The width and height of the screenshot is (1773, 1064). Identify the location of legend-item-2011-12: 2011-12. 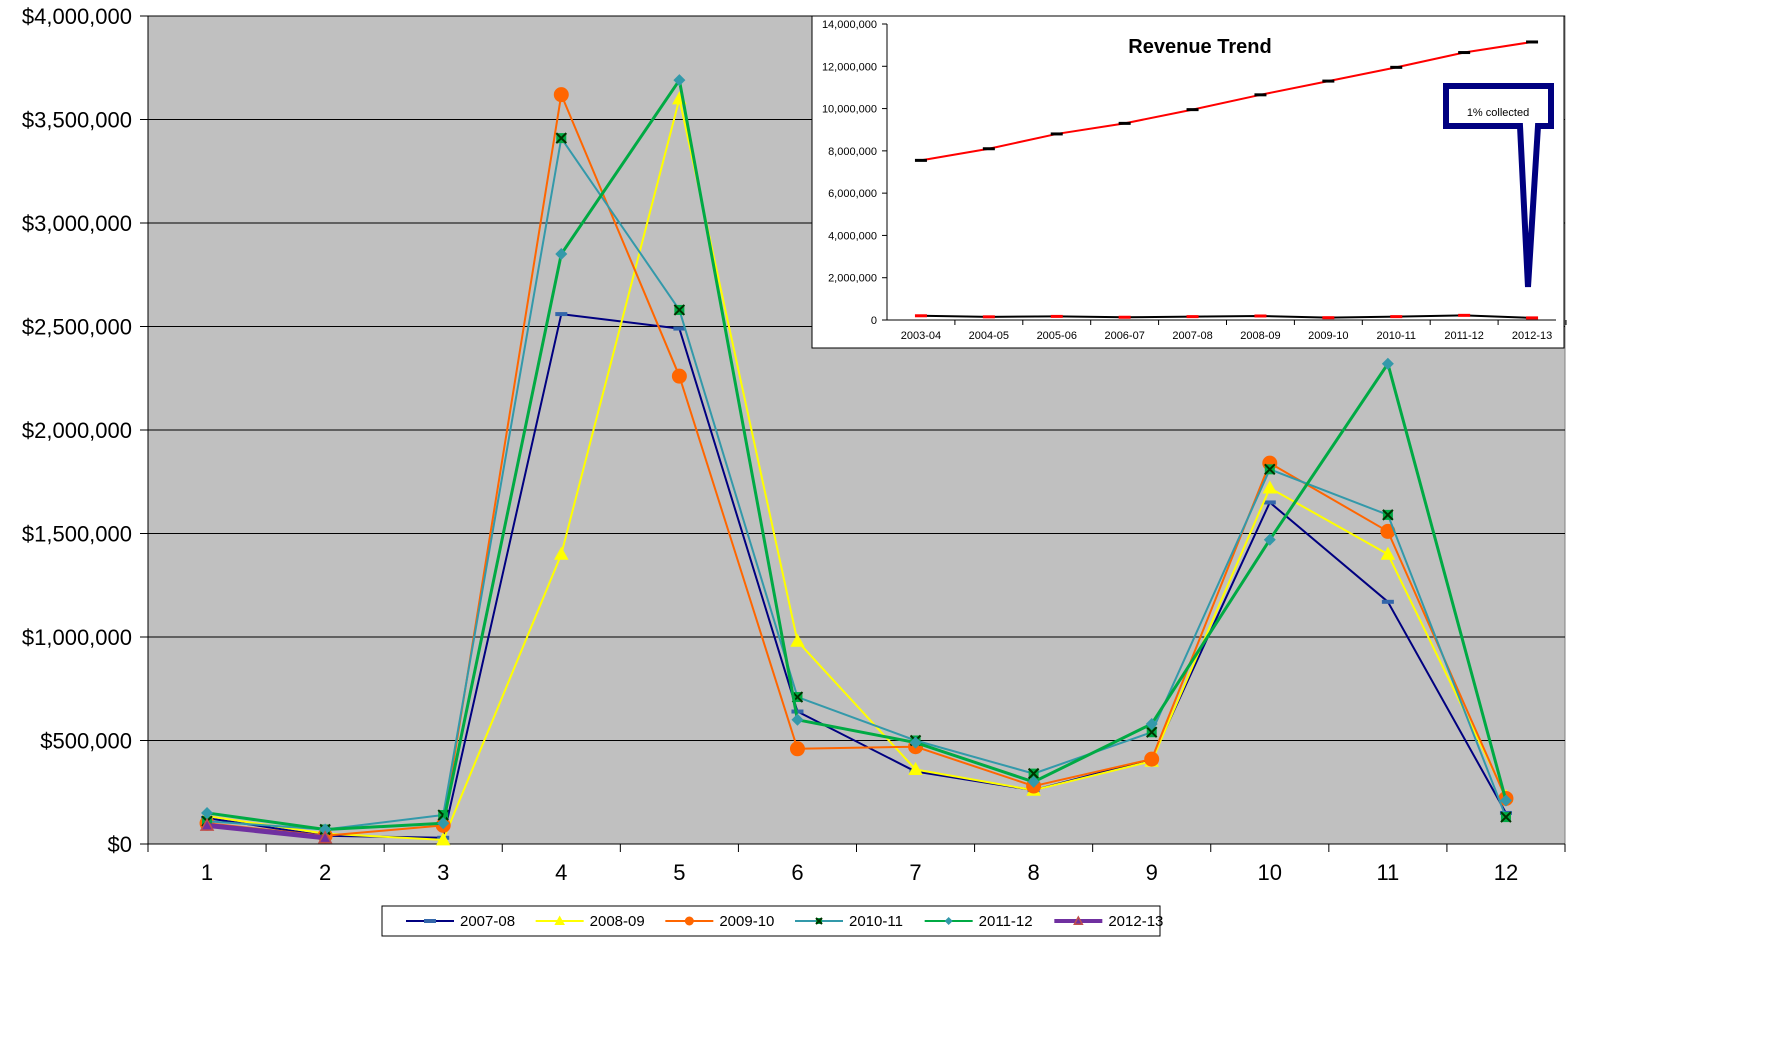
(978, 921).